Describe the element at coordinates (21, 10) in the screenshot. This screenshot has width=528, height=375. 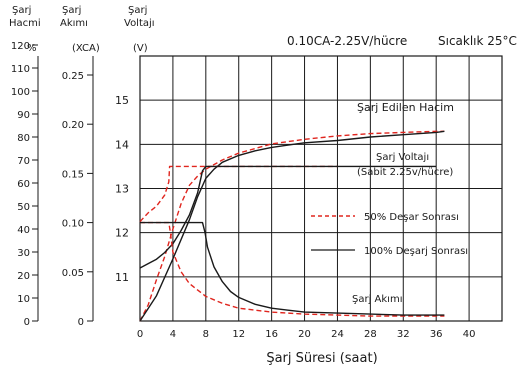
I see `capacity-heading-line1: Şarj` at that location.